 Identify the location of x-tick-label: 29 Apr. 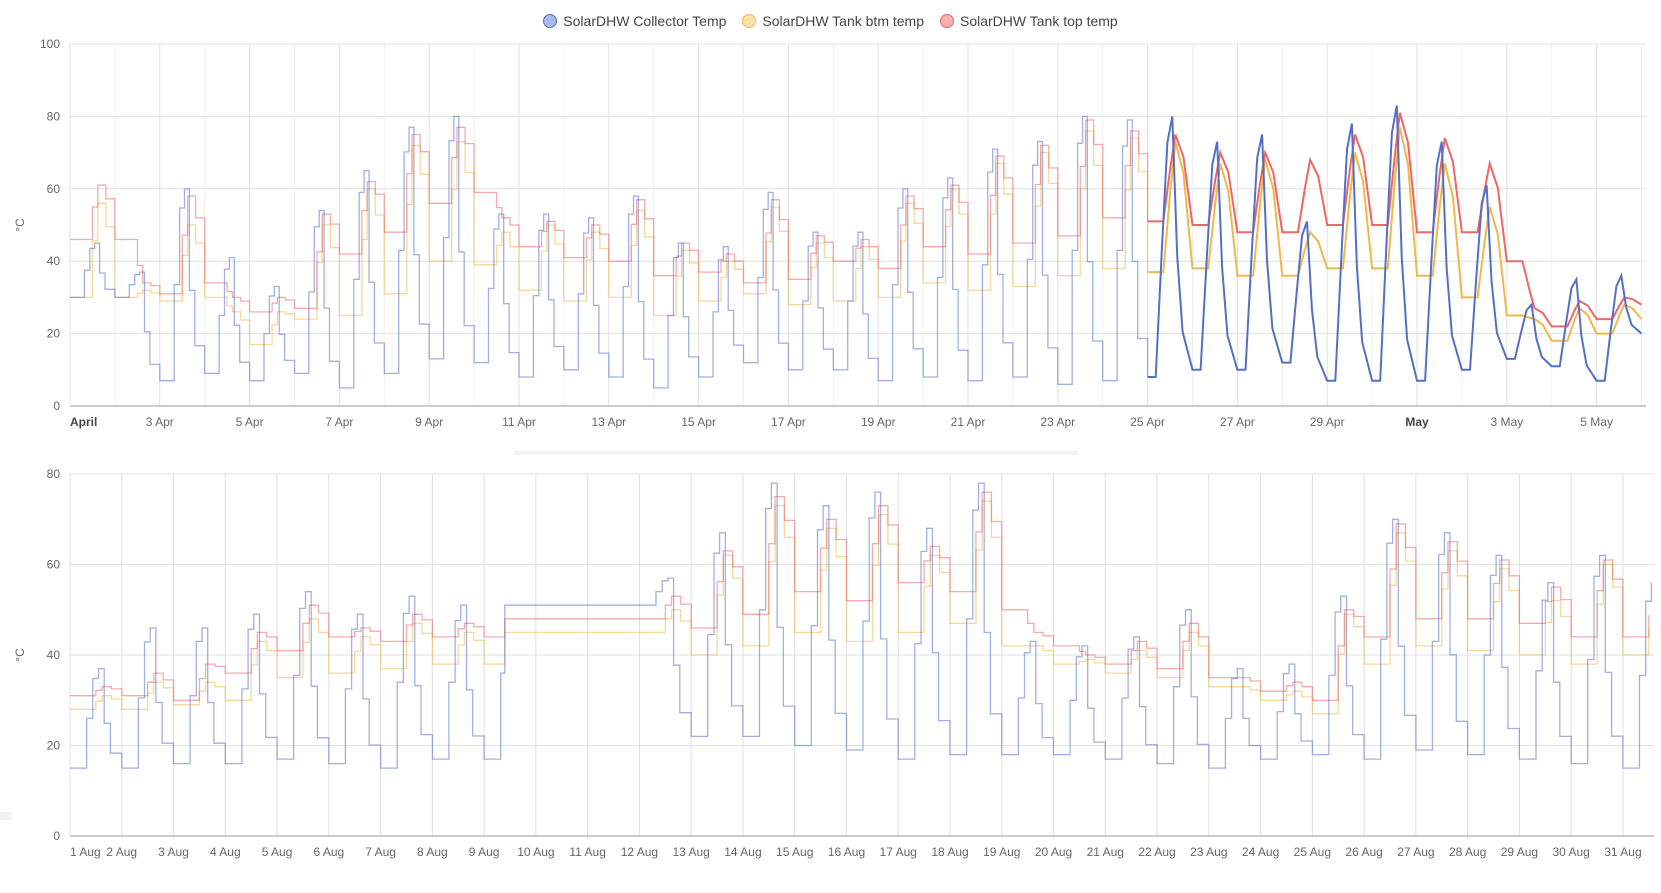
(1327, 422).